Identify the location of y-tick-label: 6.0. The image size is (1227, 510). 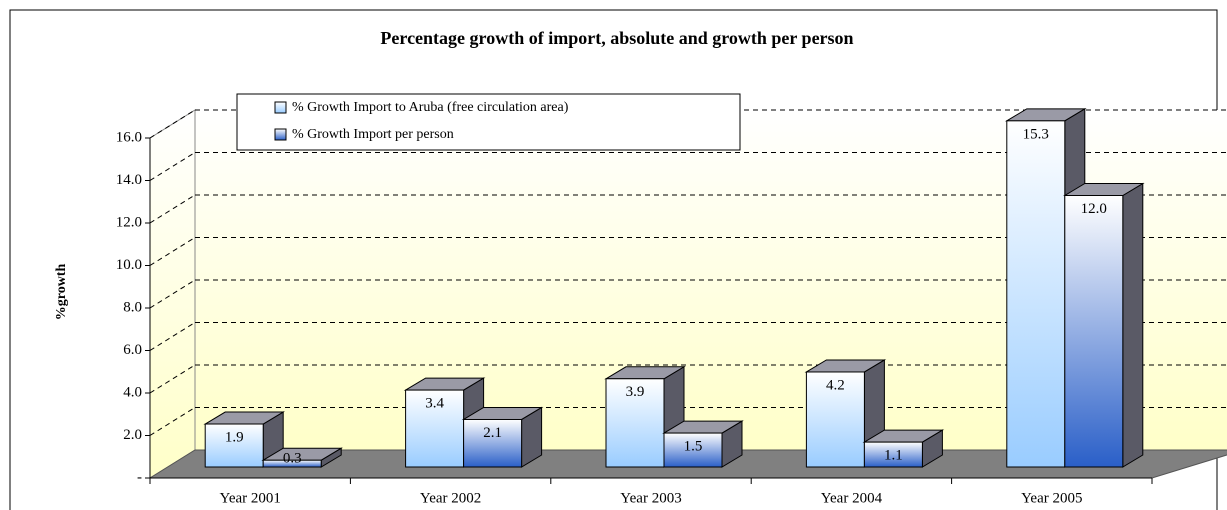
(132, 350).